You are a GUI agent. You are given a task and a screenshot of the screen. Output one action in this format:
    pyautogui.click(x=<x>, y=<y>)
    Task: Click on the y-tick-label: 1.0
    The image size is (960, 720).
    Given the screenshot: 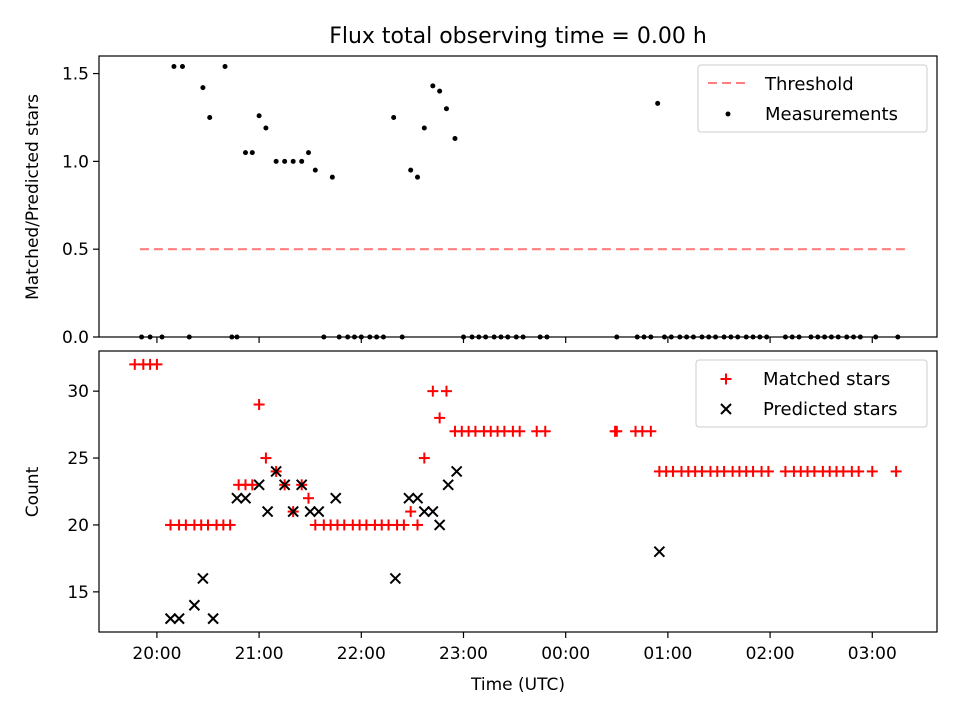 What is the action you would take?
    pyautogui.click(x=75, y=162)
    